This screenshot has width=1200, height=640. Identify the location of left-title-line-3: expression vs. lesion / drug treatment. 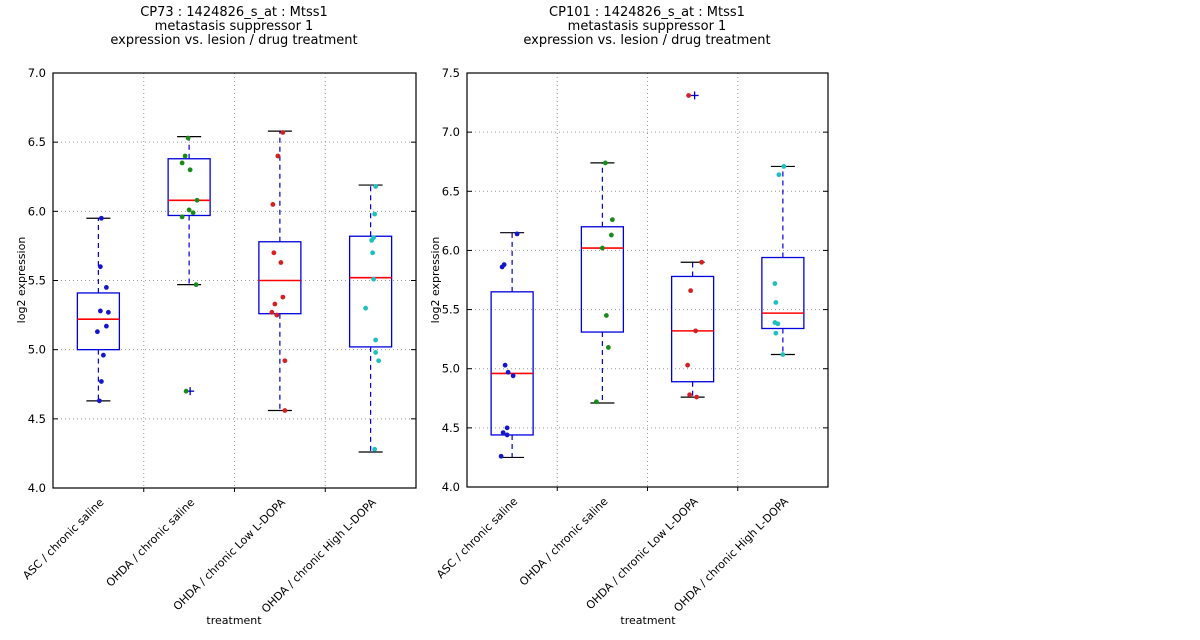
(234, 40).